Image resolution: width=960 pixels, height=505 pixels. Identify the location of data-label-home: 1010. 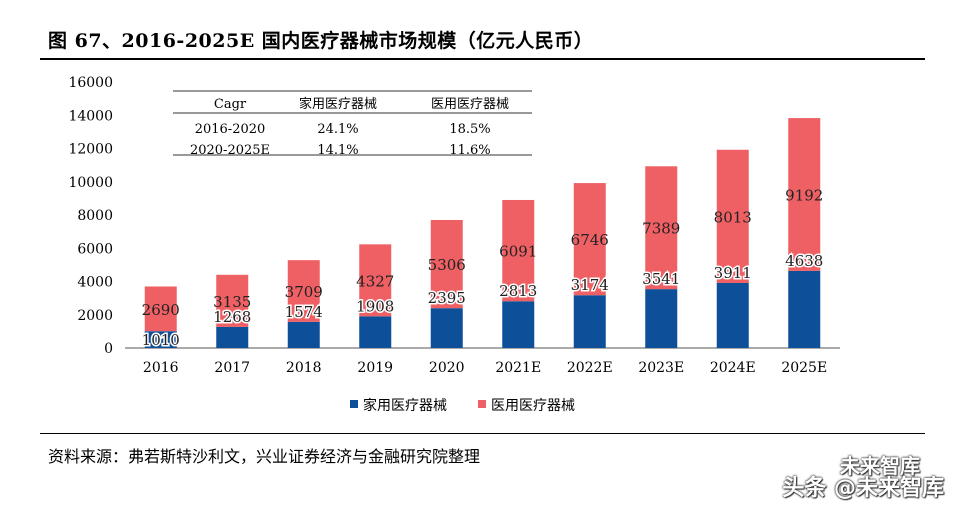
(161, 340).